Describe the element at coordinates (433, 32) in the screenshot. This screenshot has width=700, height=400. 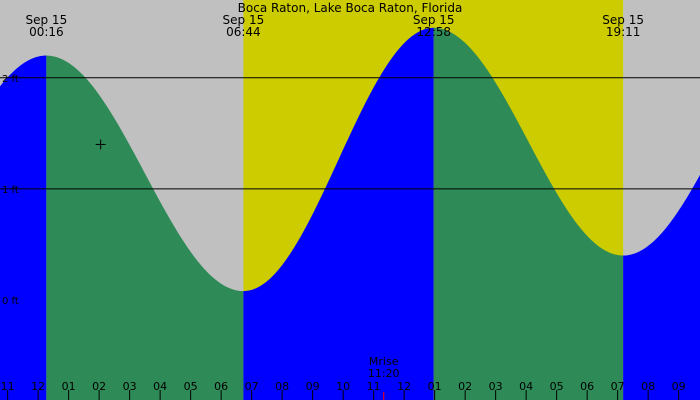
I see `tide-event-time: 12:58` at that location.